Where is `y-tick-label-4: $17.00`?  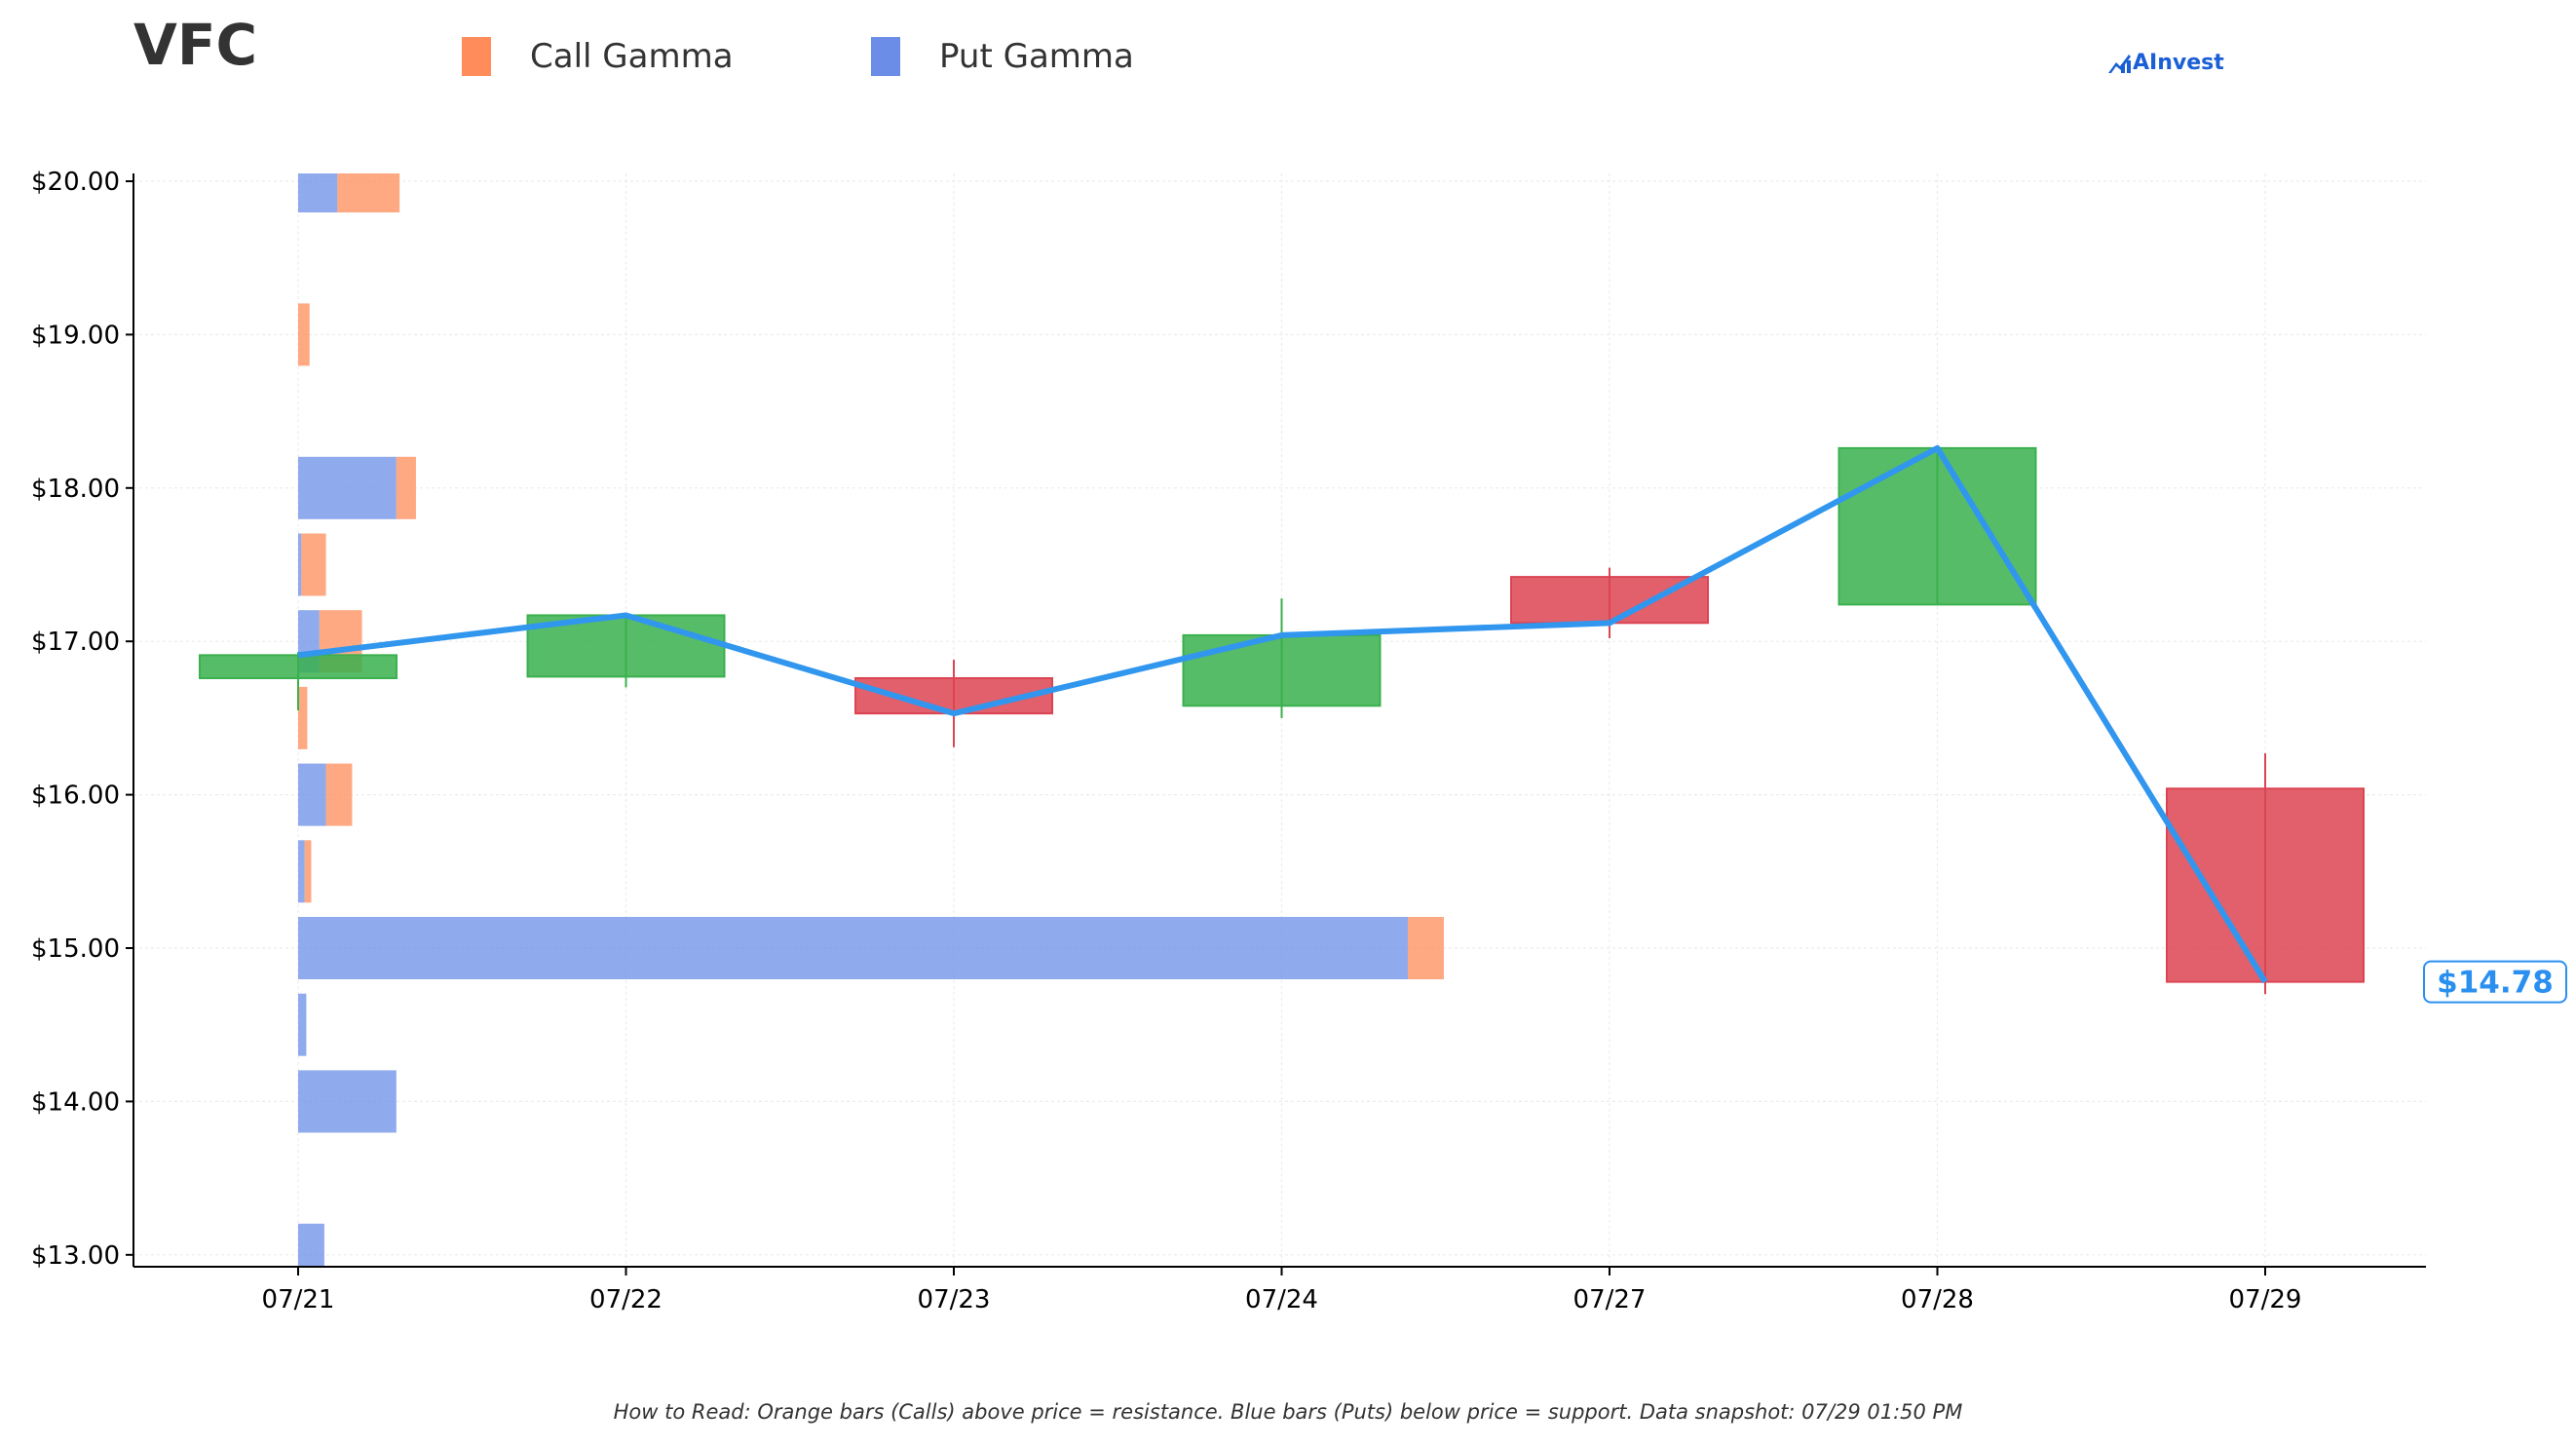
y-tick-label-4: $17.00 is located at coordinates (75, 642).